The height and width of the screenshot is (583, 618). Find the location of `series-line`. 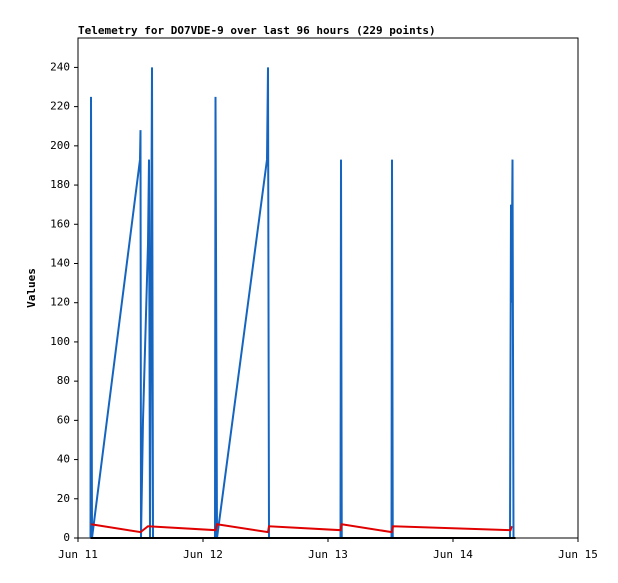

series-line is located at coordinates (301, 528).